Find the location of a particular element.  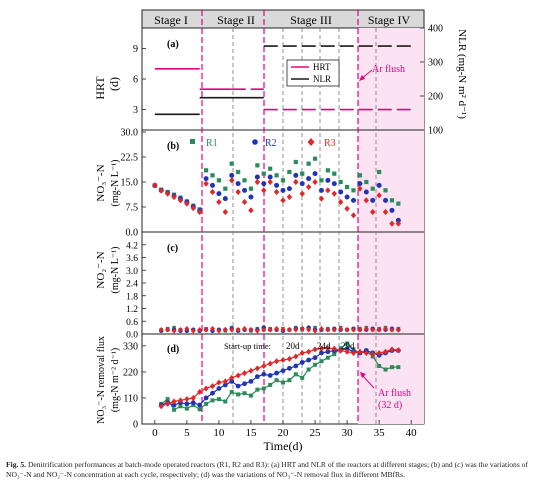

xtick-label: 35 is located at coordinates (380, 433).